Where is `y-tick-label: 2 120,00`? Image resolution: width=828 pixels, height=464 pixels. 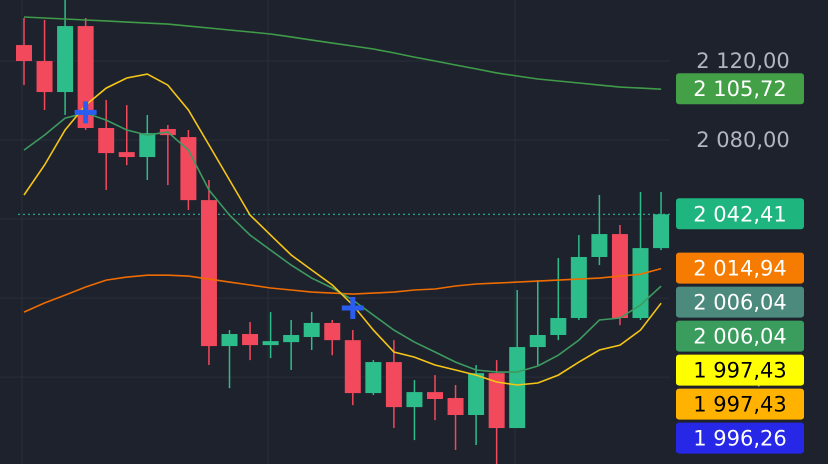 y-tick-label: 2 120,00 is located at coordinates (743, 61).